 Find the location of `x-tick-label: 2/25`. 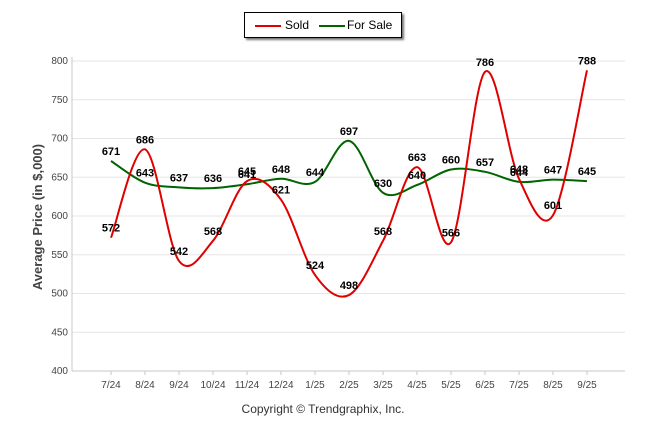

x-tick-label: 2/25 is located at coordinates (349, 385).